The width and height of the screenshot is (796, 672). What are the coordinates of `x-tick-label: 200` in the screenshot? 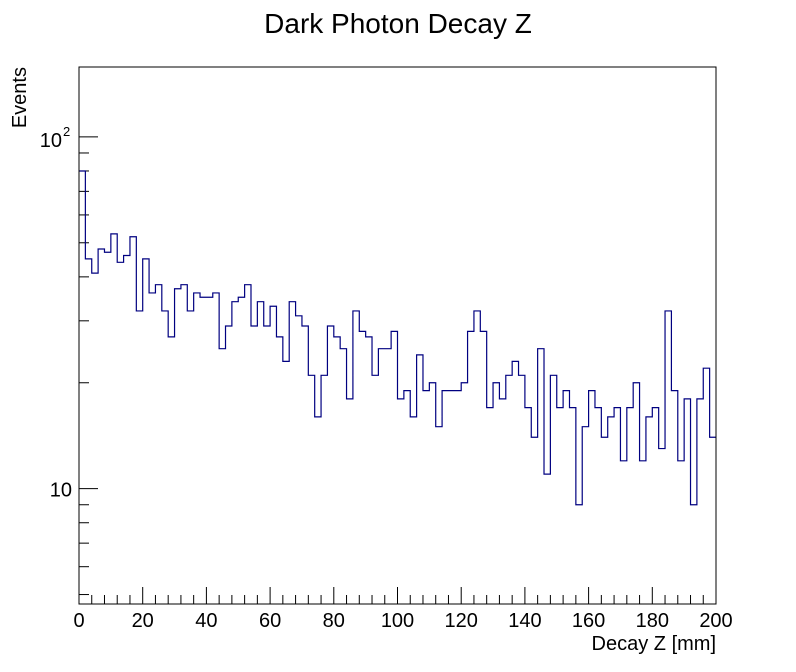 It's located at (715, 621).